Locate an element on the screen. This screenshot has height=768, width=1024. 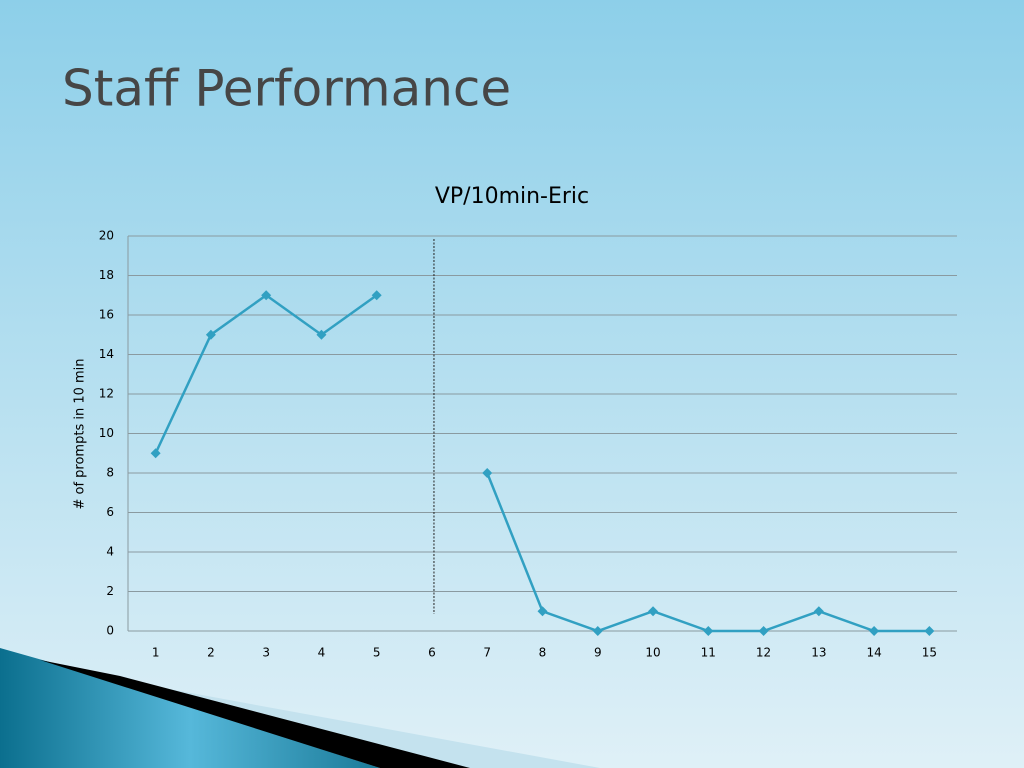
chart-title: VP/10min-Eric is located at coordinates (512, 196).